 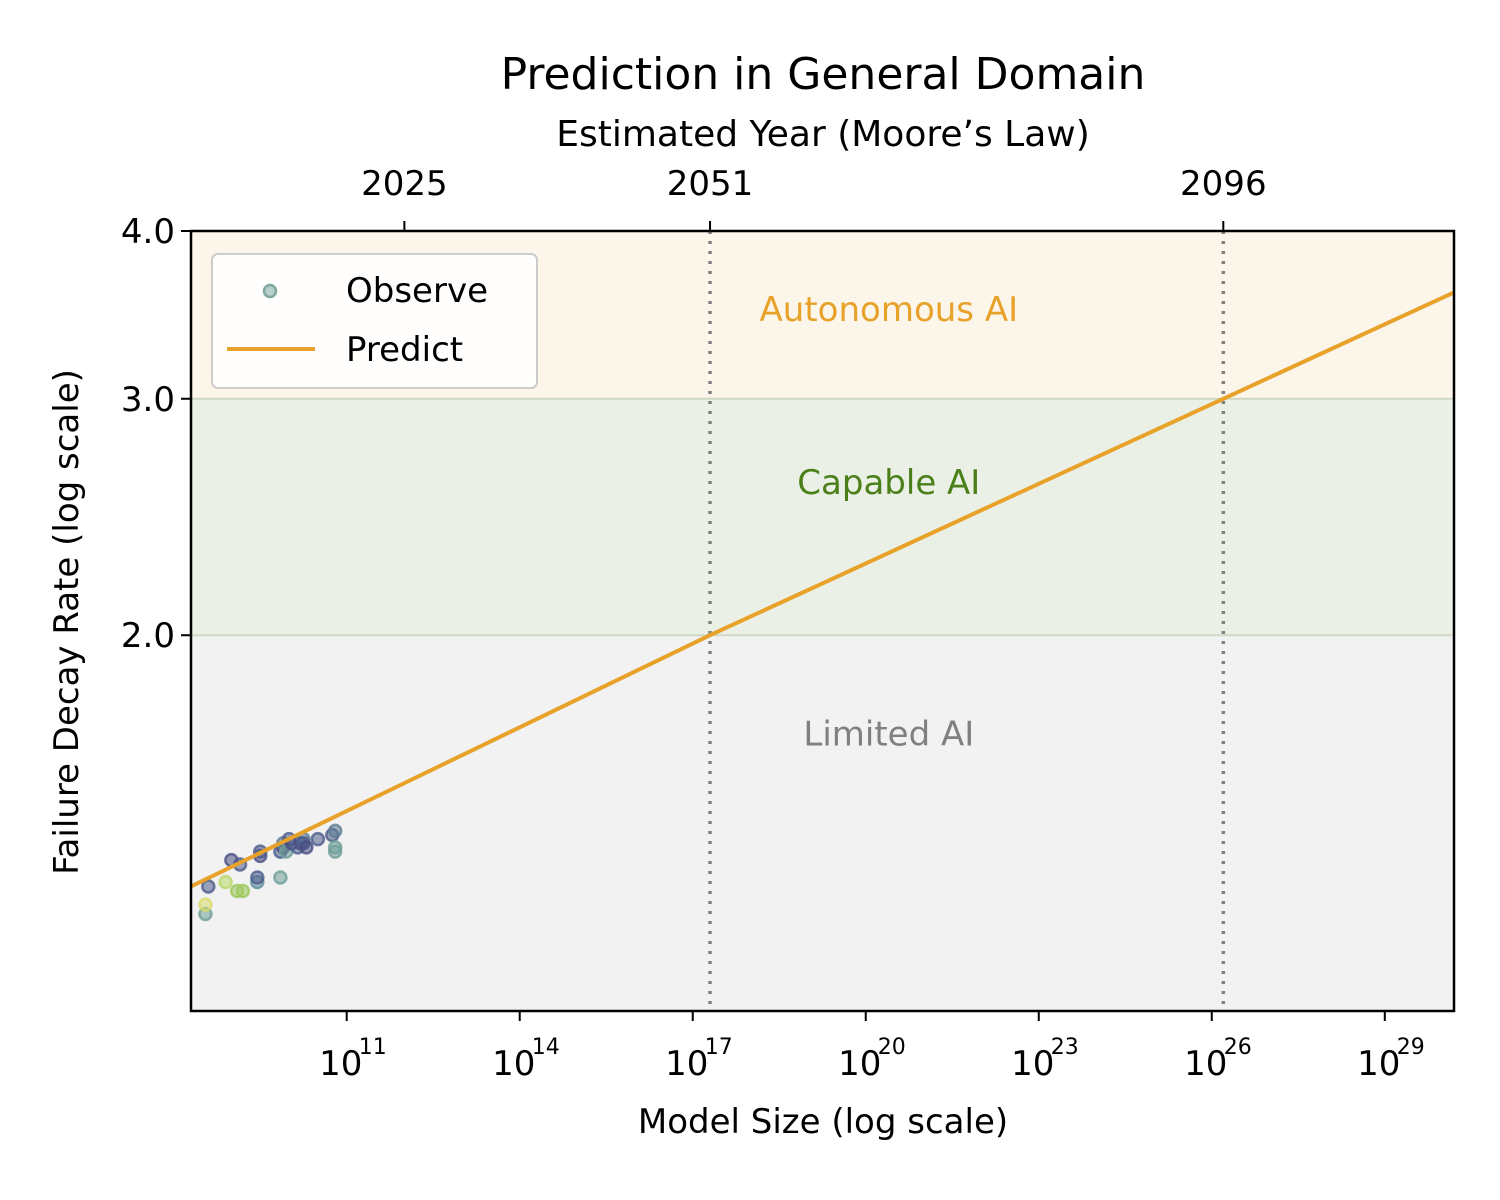 What do you see at coordinates (1065, 1047) in the screenshot?
I see `x-tick-exponent: 23` at bounding box center [1065, 1047].